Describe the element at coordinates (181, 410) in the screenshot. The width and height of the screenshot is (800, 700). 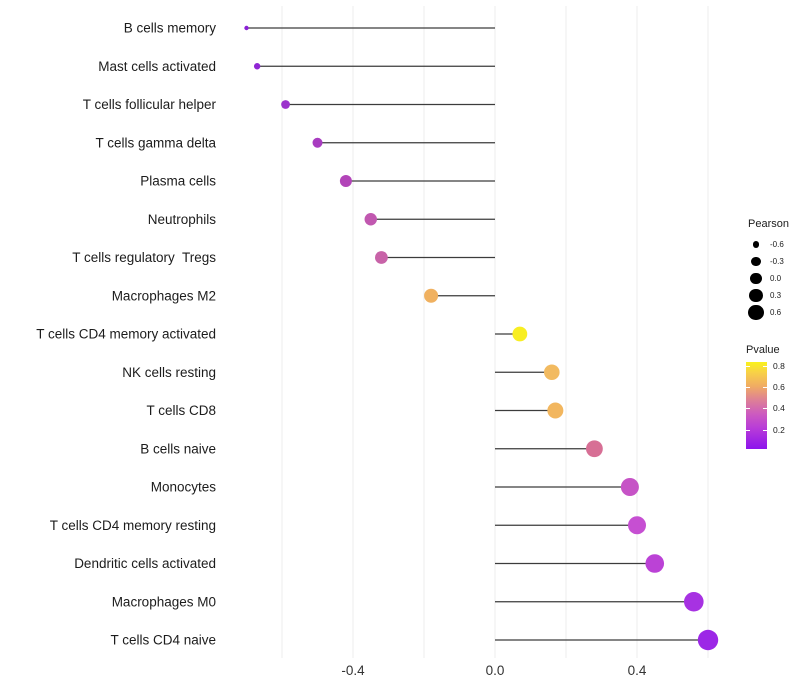
I see `category-label: T cells CD8` at that location.